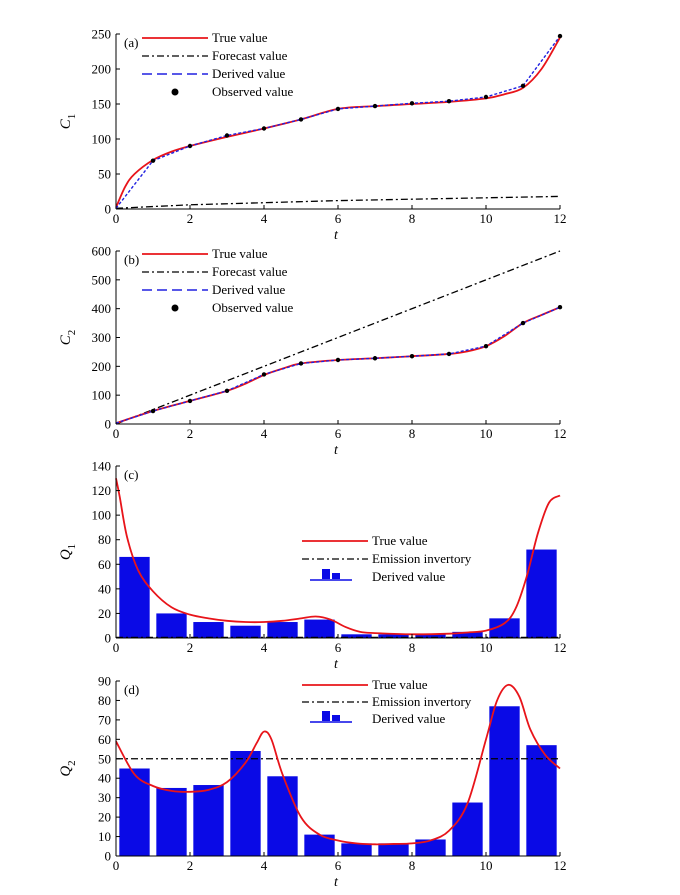 This screenshot has width=680, height=895. I want to click on y-tick-label: 120, so click(102, 490).